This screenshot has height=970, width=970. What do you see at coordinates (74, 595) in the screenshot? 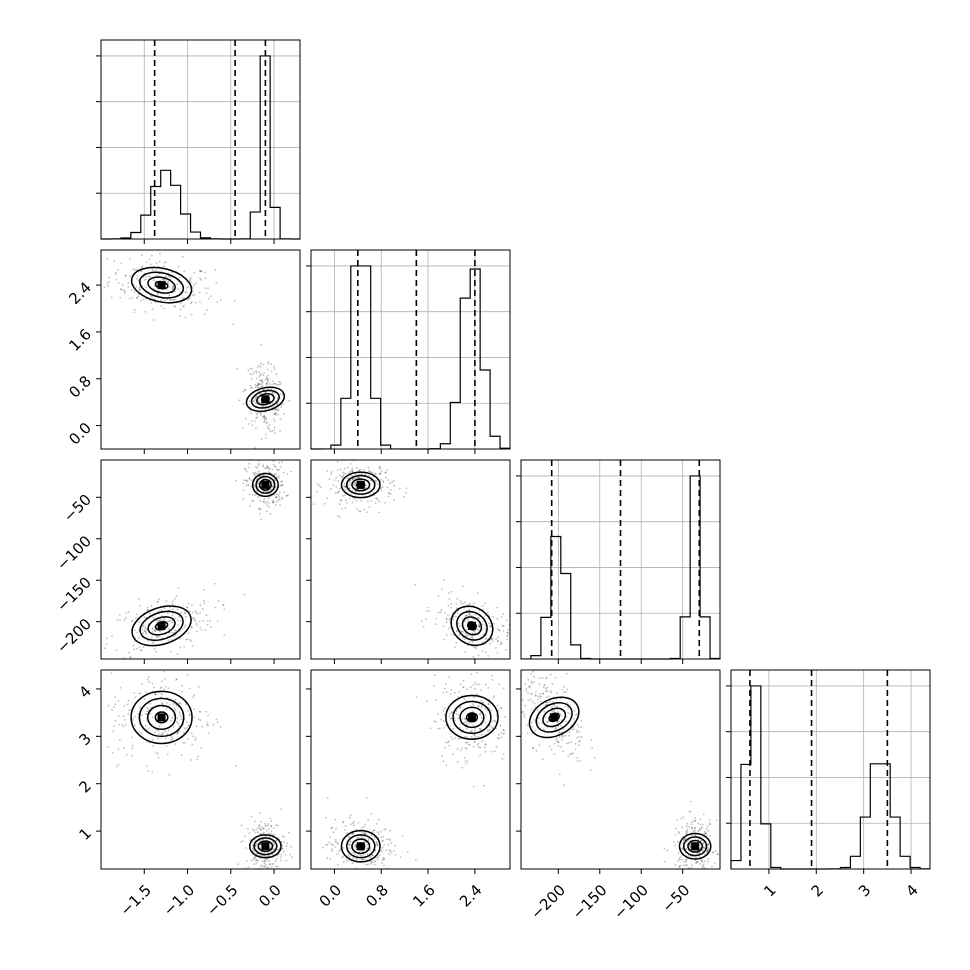
I see `y-tick-label-2-1: −150` at bounding box center [74, 595].